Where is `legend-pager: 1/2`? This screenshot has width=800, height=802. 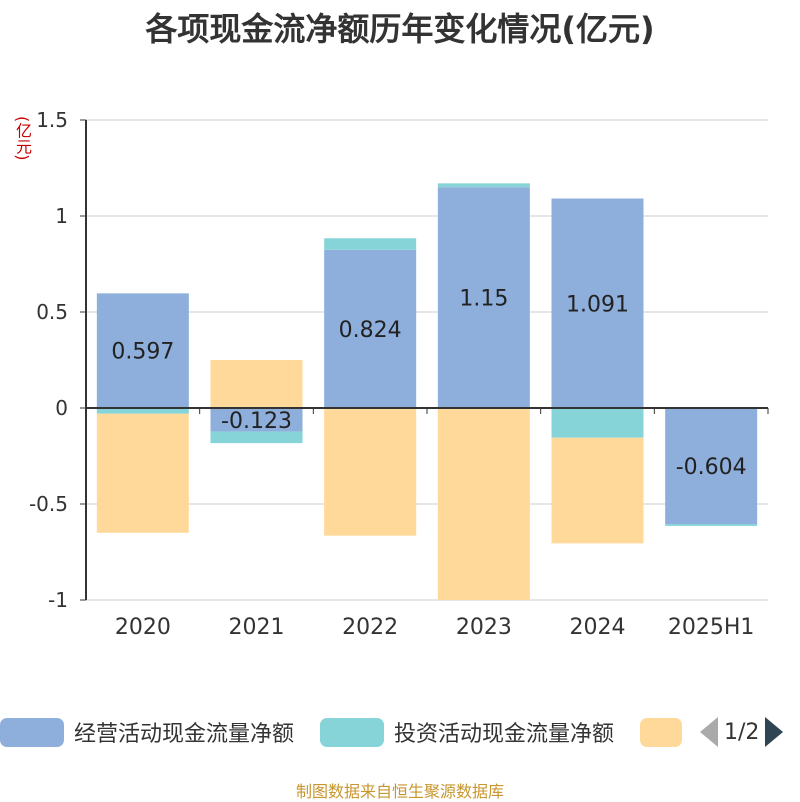 legend-pager: 1/2 is located at coordinates (742, 732).